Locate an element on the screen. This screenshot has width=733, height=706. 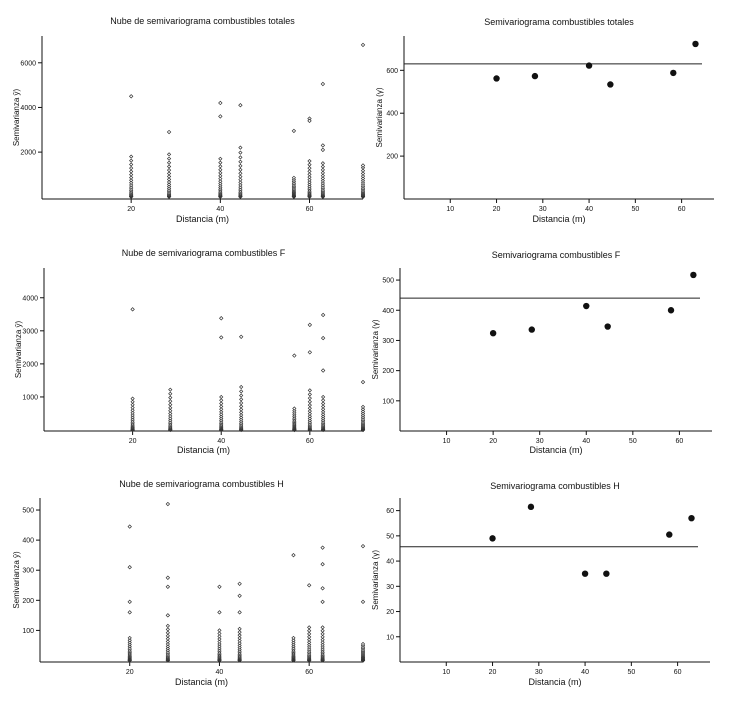
x-tick-label: 40 is located at coordinates (221, 441).